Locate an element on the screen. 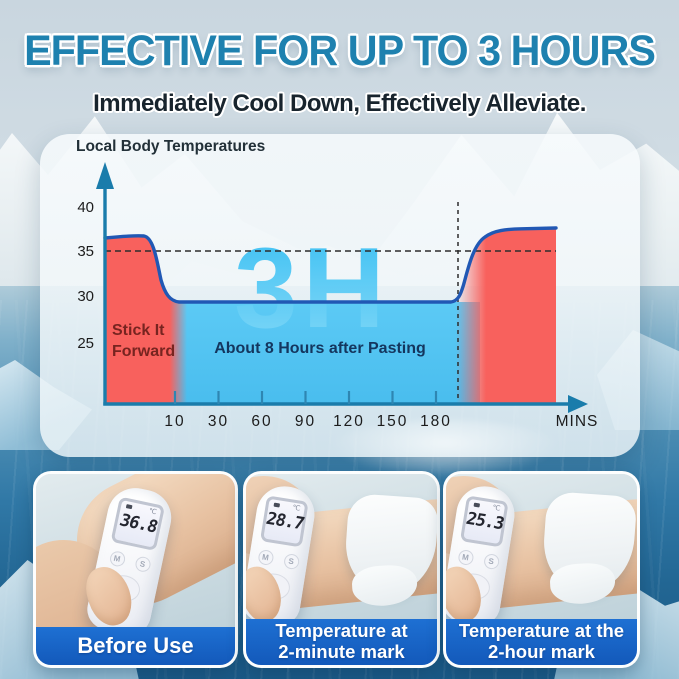 The height and width of the screenshot is (679, 679). y-tick-labels: 40 35 30 25 is located at coordinates (85, 275).